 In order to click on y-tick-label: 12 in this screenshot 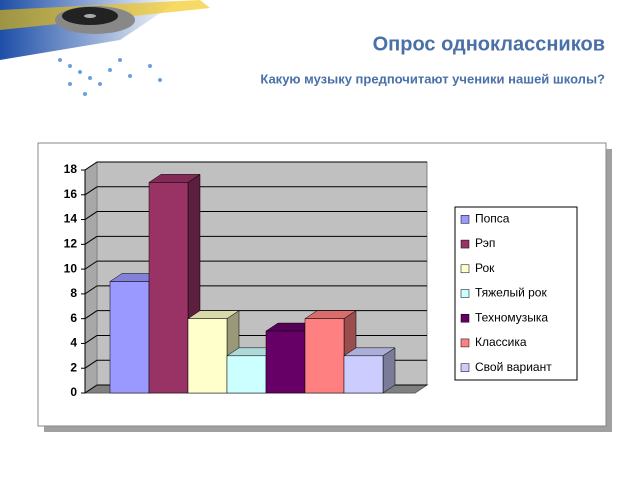, I will do `click(71, 244)`.